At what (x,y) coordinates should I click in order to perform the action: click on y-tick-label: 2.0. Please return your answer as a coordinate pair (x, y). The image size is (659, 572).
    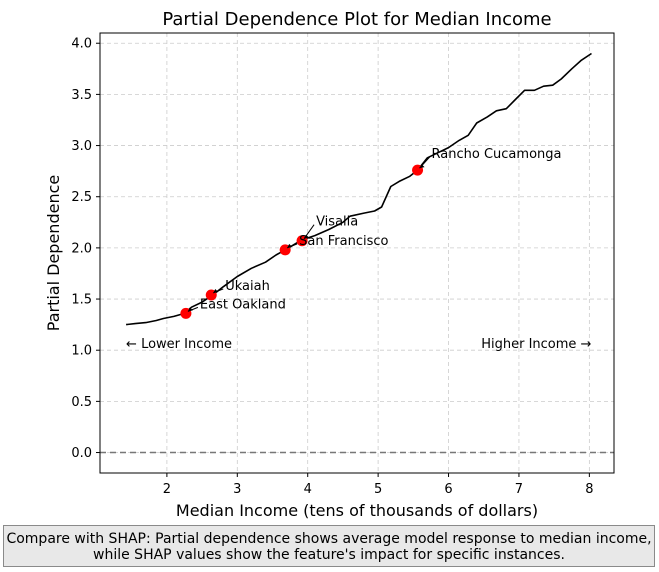
    Looking at the image, I should click on (81, 248).